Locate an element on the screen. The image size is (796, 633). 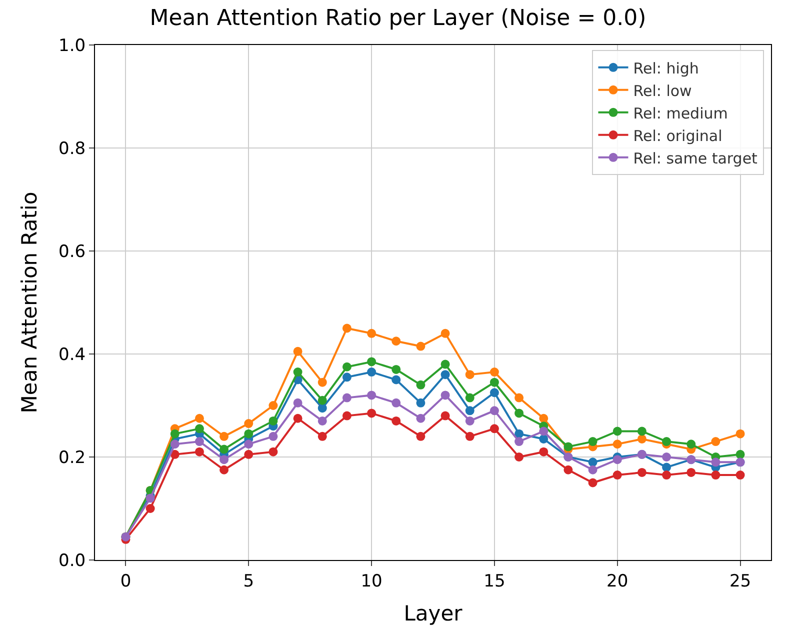
x-tick-label: 5 is located at coordinates (248, 581).